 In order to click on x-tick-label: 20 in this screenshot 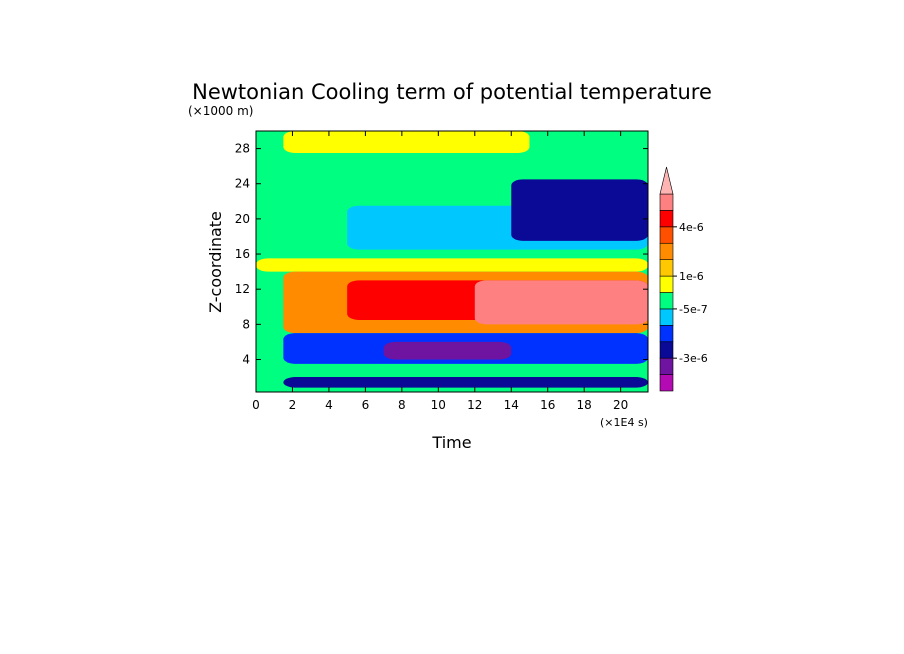, I will do `click(620, 405)`.